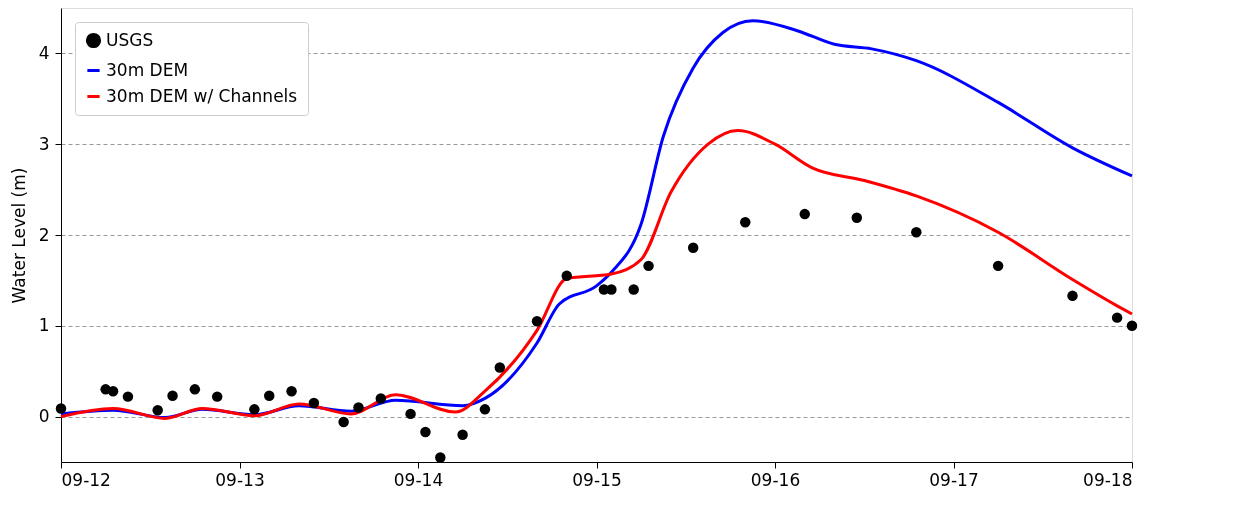  What do you see at coordinates (418, 479) in the screenshot?
I see `x-tick-label: 09-14` at bounding box center [418, 479].